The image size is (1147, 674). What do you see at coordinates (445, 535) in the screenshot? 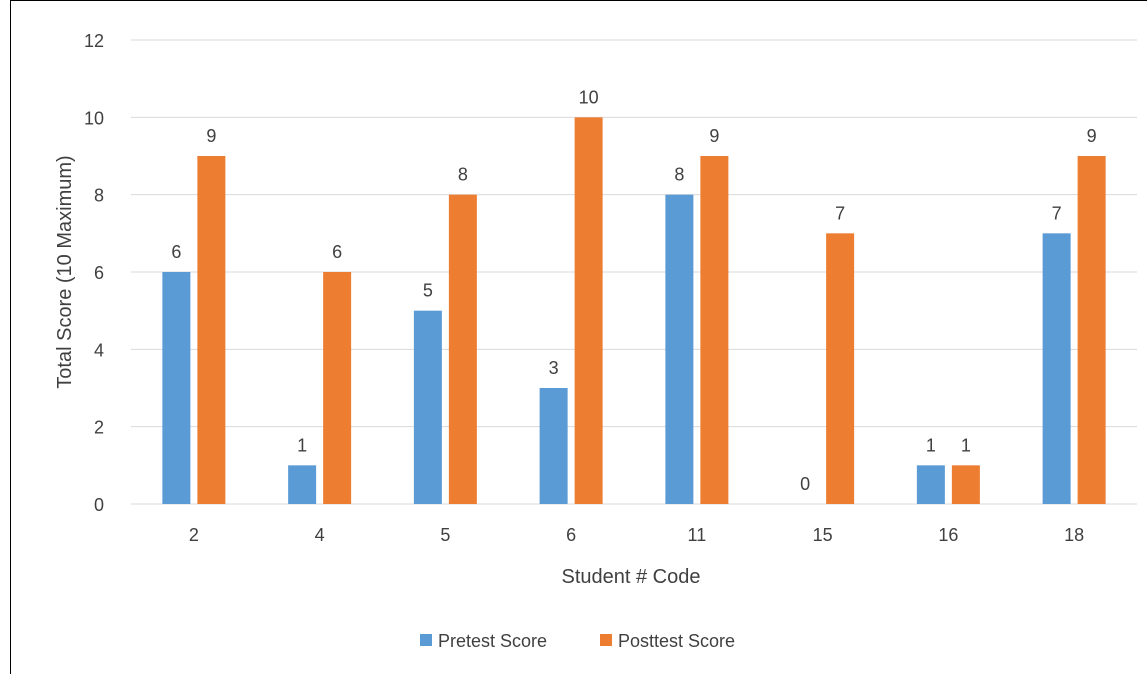
I see `x-tick-label: 5` at bounding box center [445, 535].